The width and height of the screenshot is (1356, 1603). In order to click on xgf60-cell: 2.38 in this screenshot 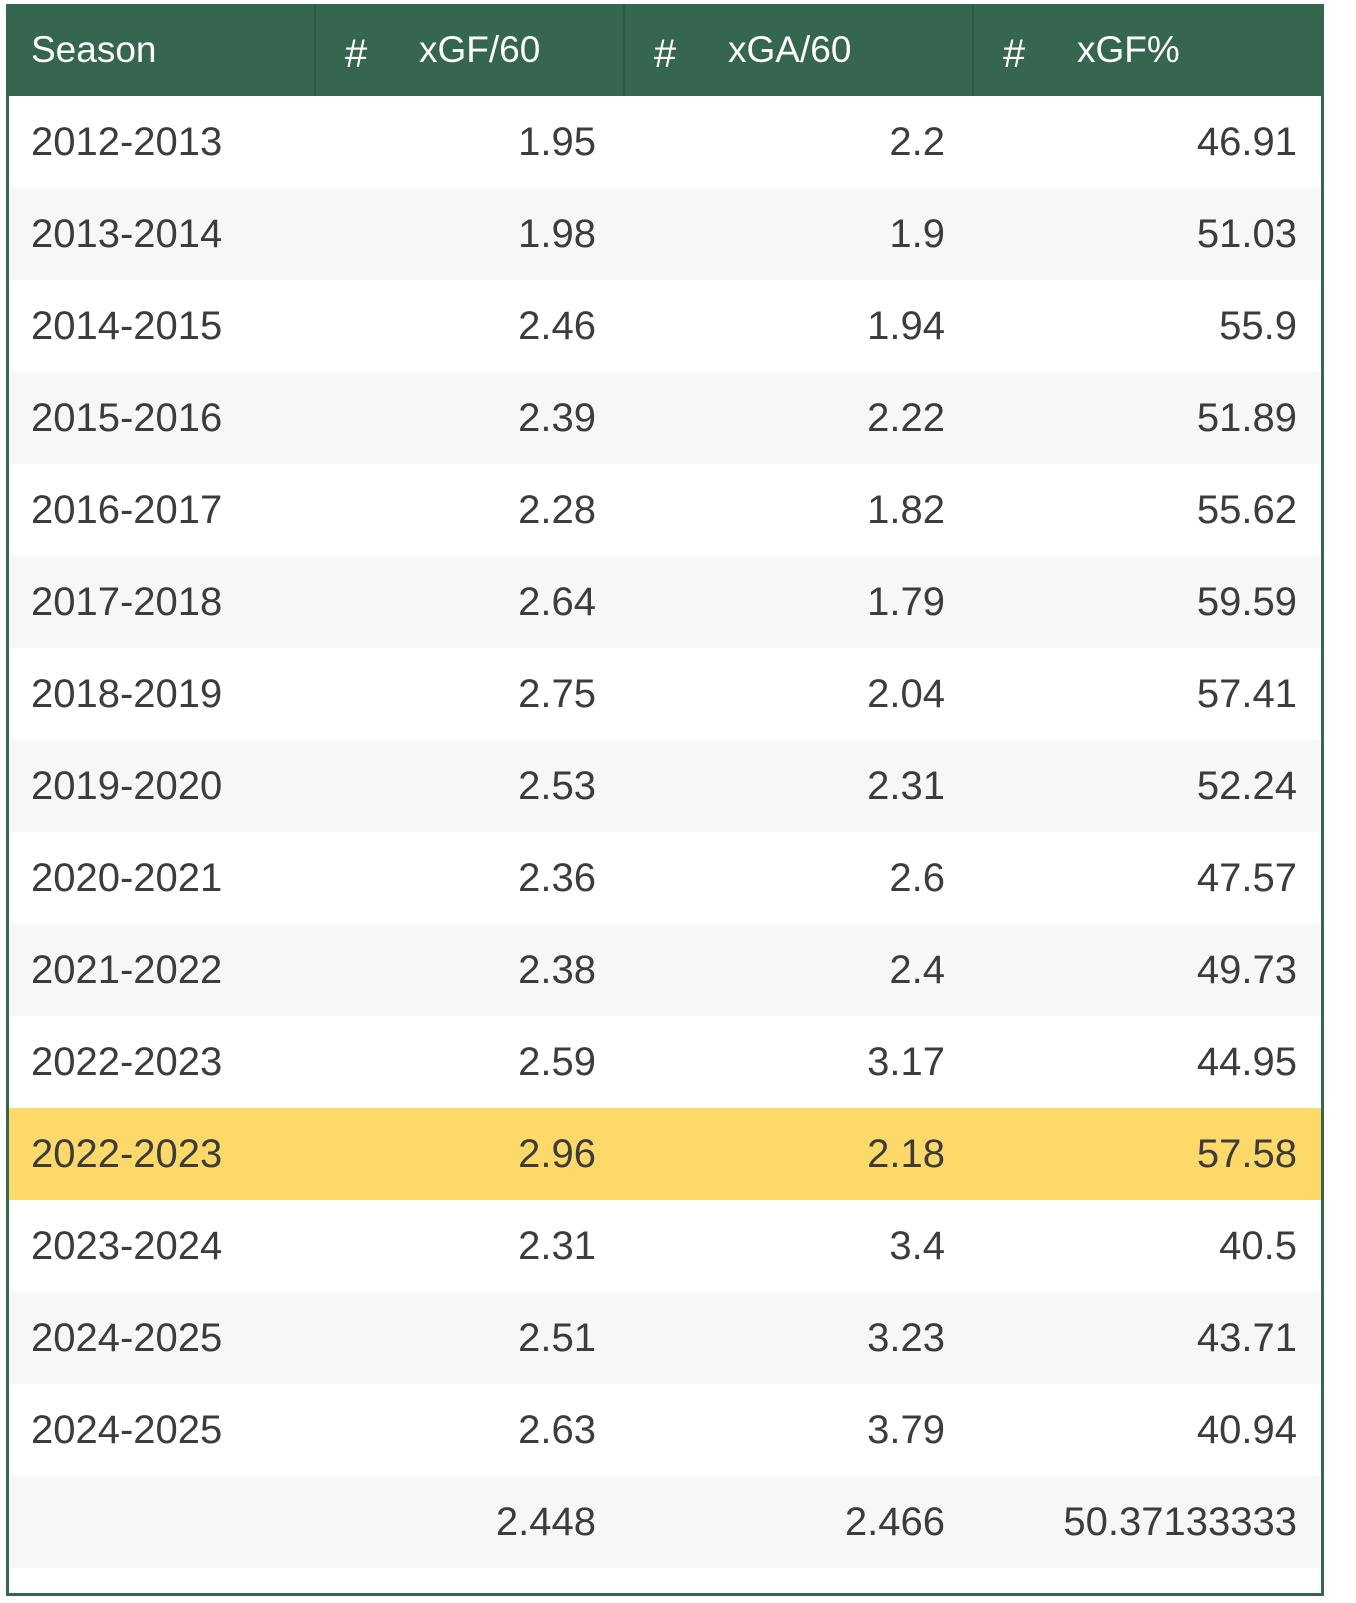, I will do `click(557, 970)`.